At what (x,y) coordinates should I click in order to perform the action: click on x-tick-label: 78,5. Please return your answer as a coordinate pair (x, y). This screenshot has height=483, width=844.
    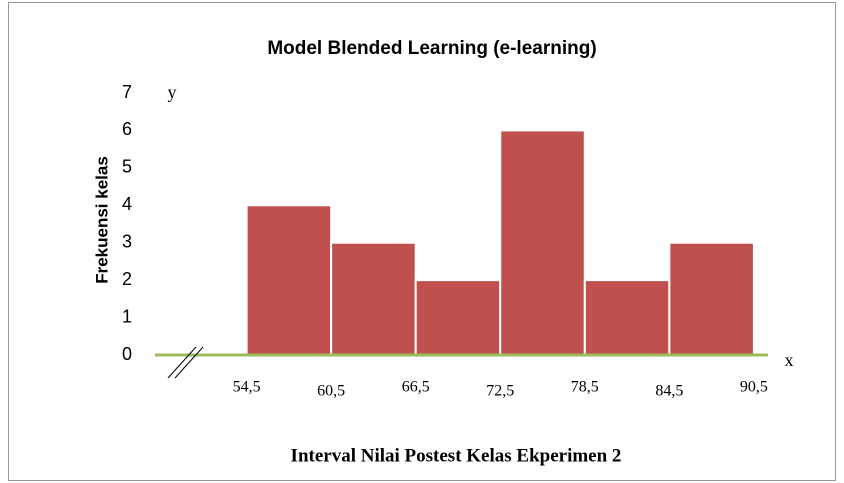
    Looking at the image, I should click on (585, 387).